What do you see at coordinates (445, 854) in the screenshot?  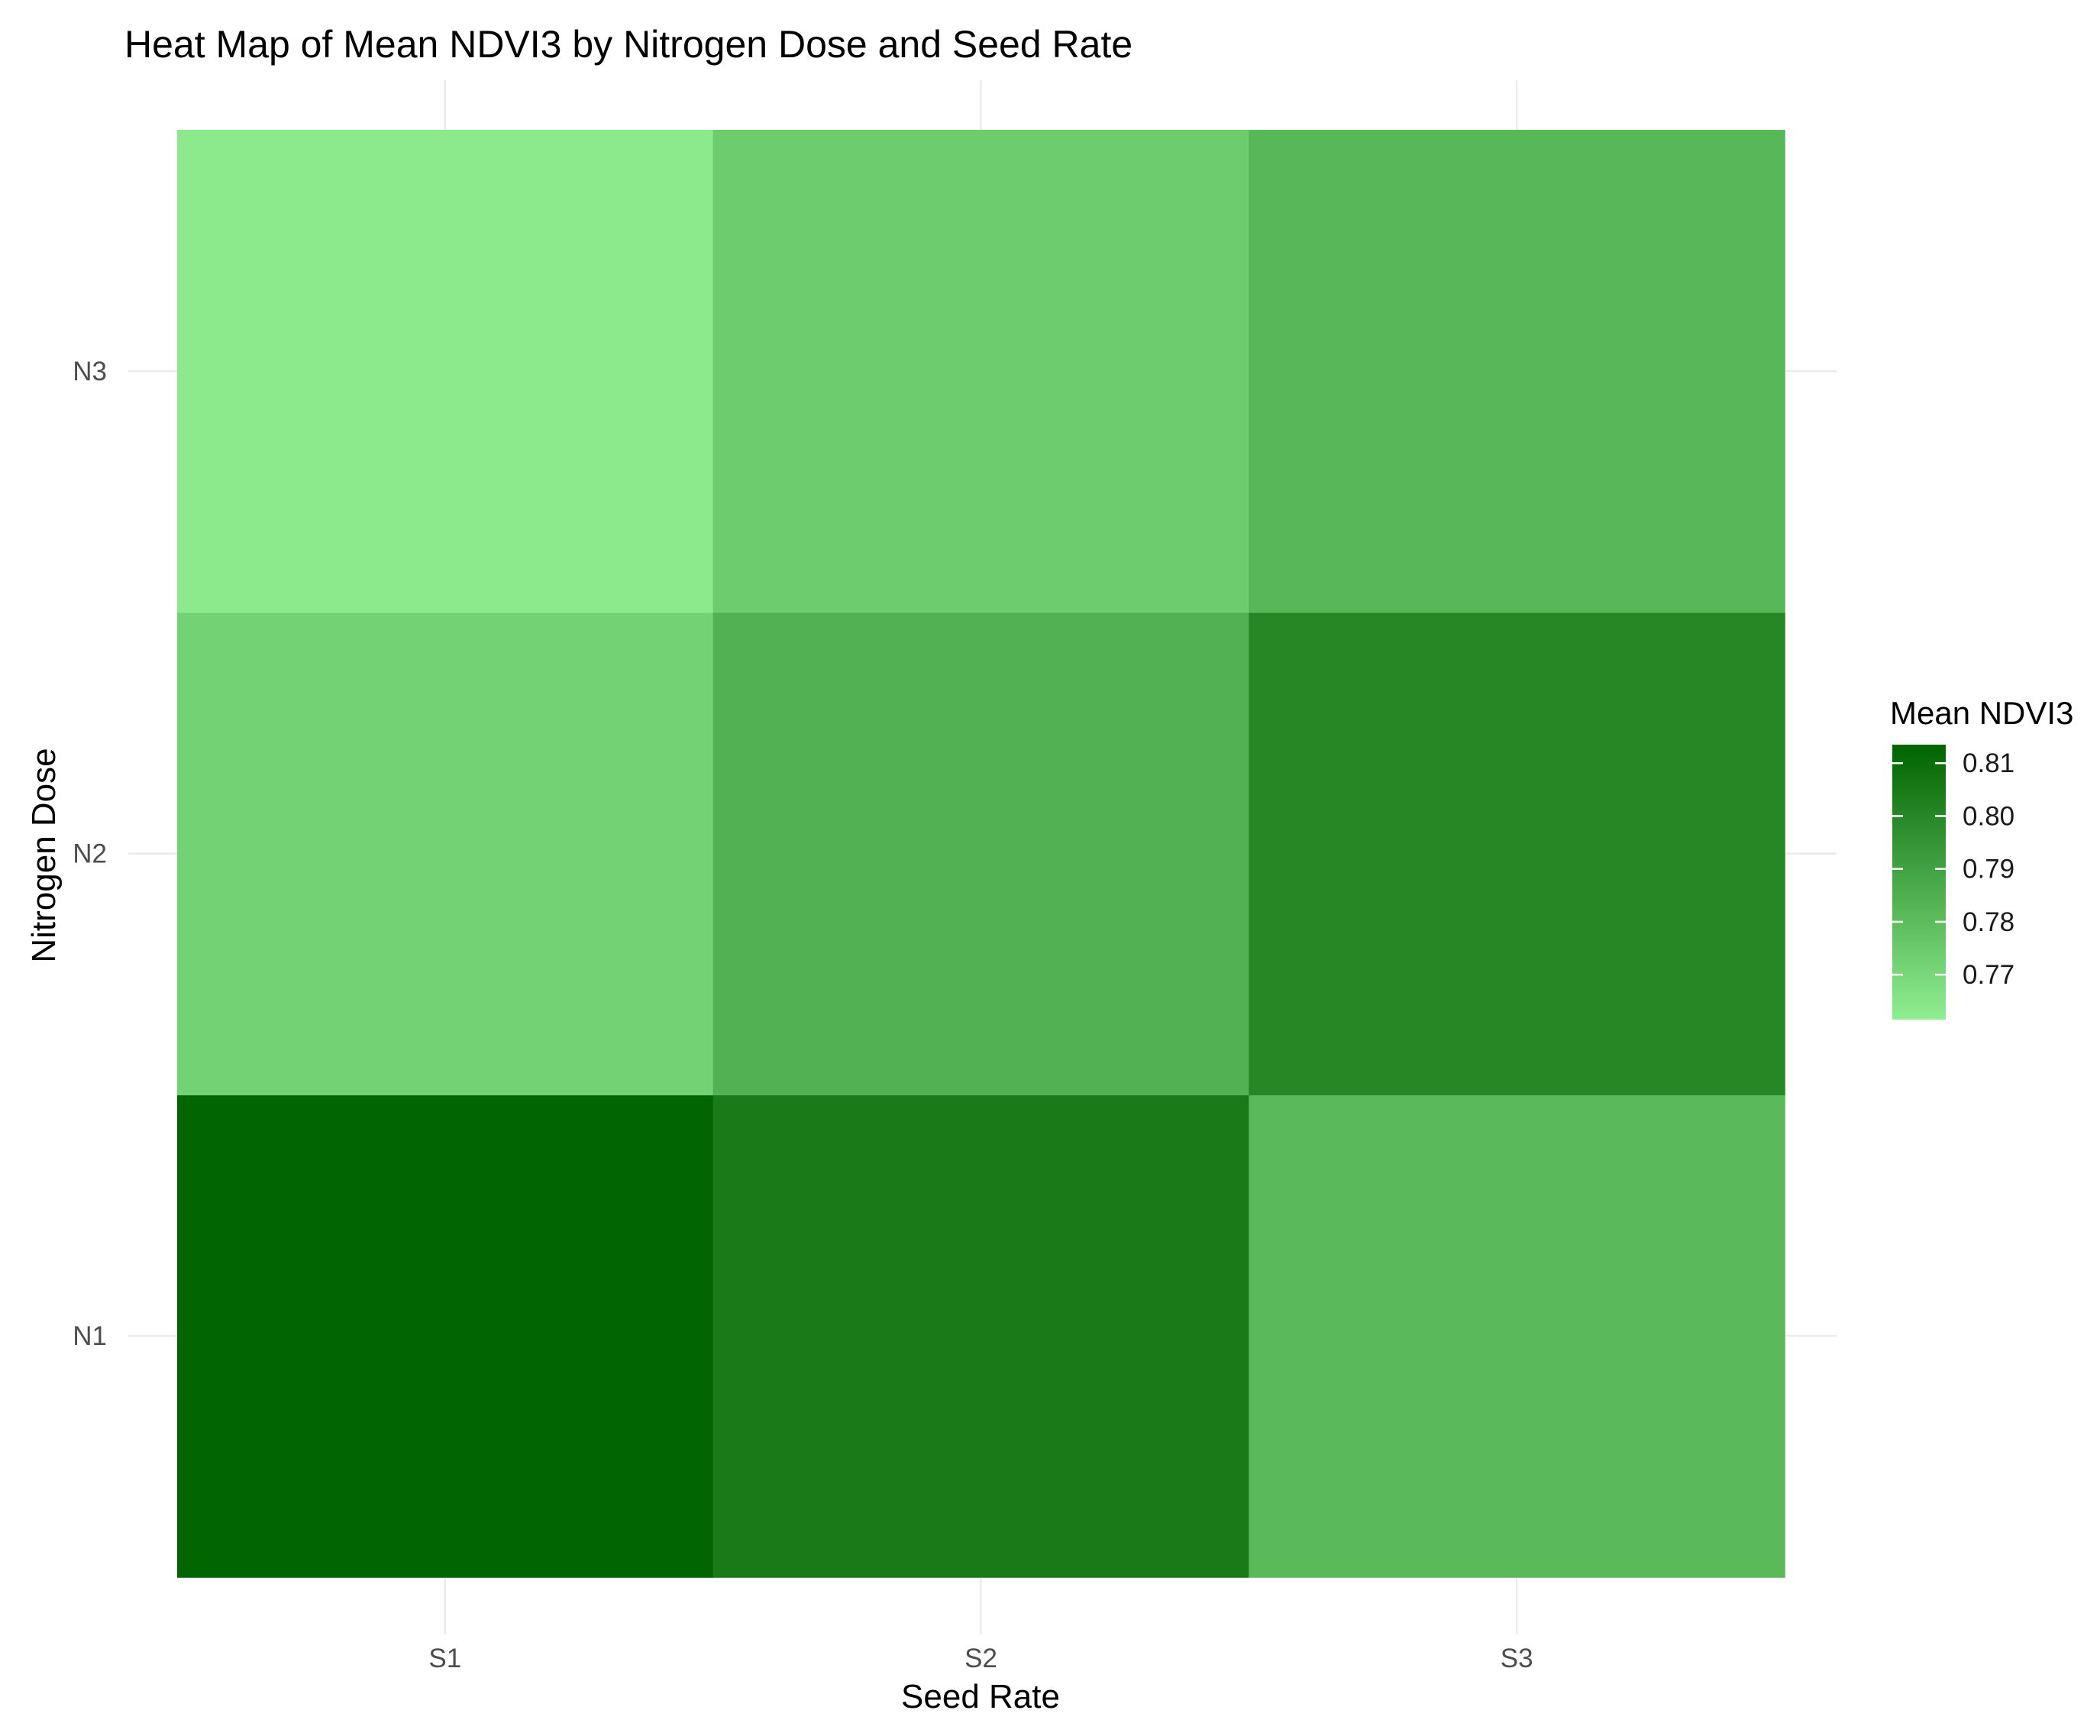 I see `heatmap-cell-S1-N2` at bounding box center [445, 854].